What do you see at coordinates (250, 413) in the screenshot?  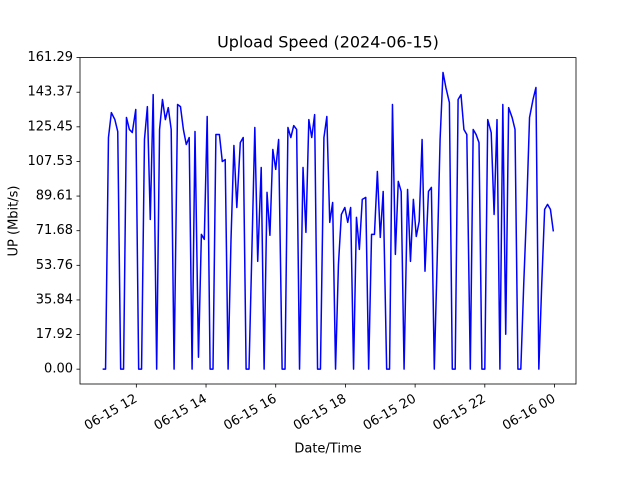 I see `x-tick-label: 06-15 16` at bounding box center [250, 413].